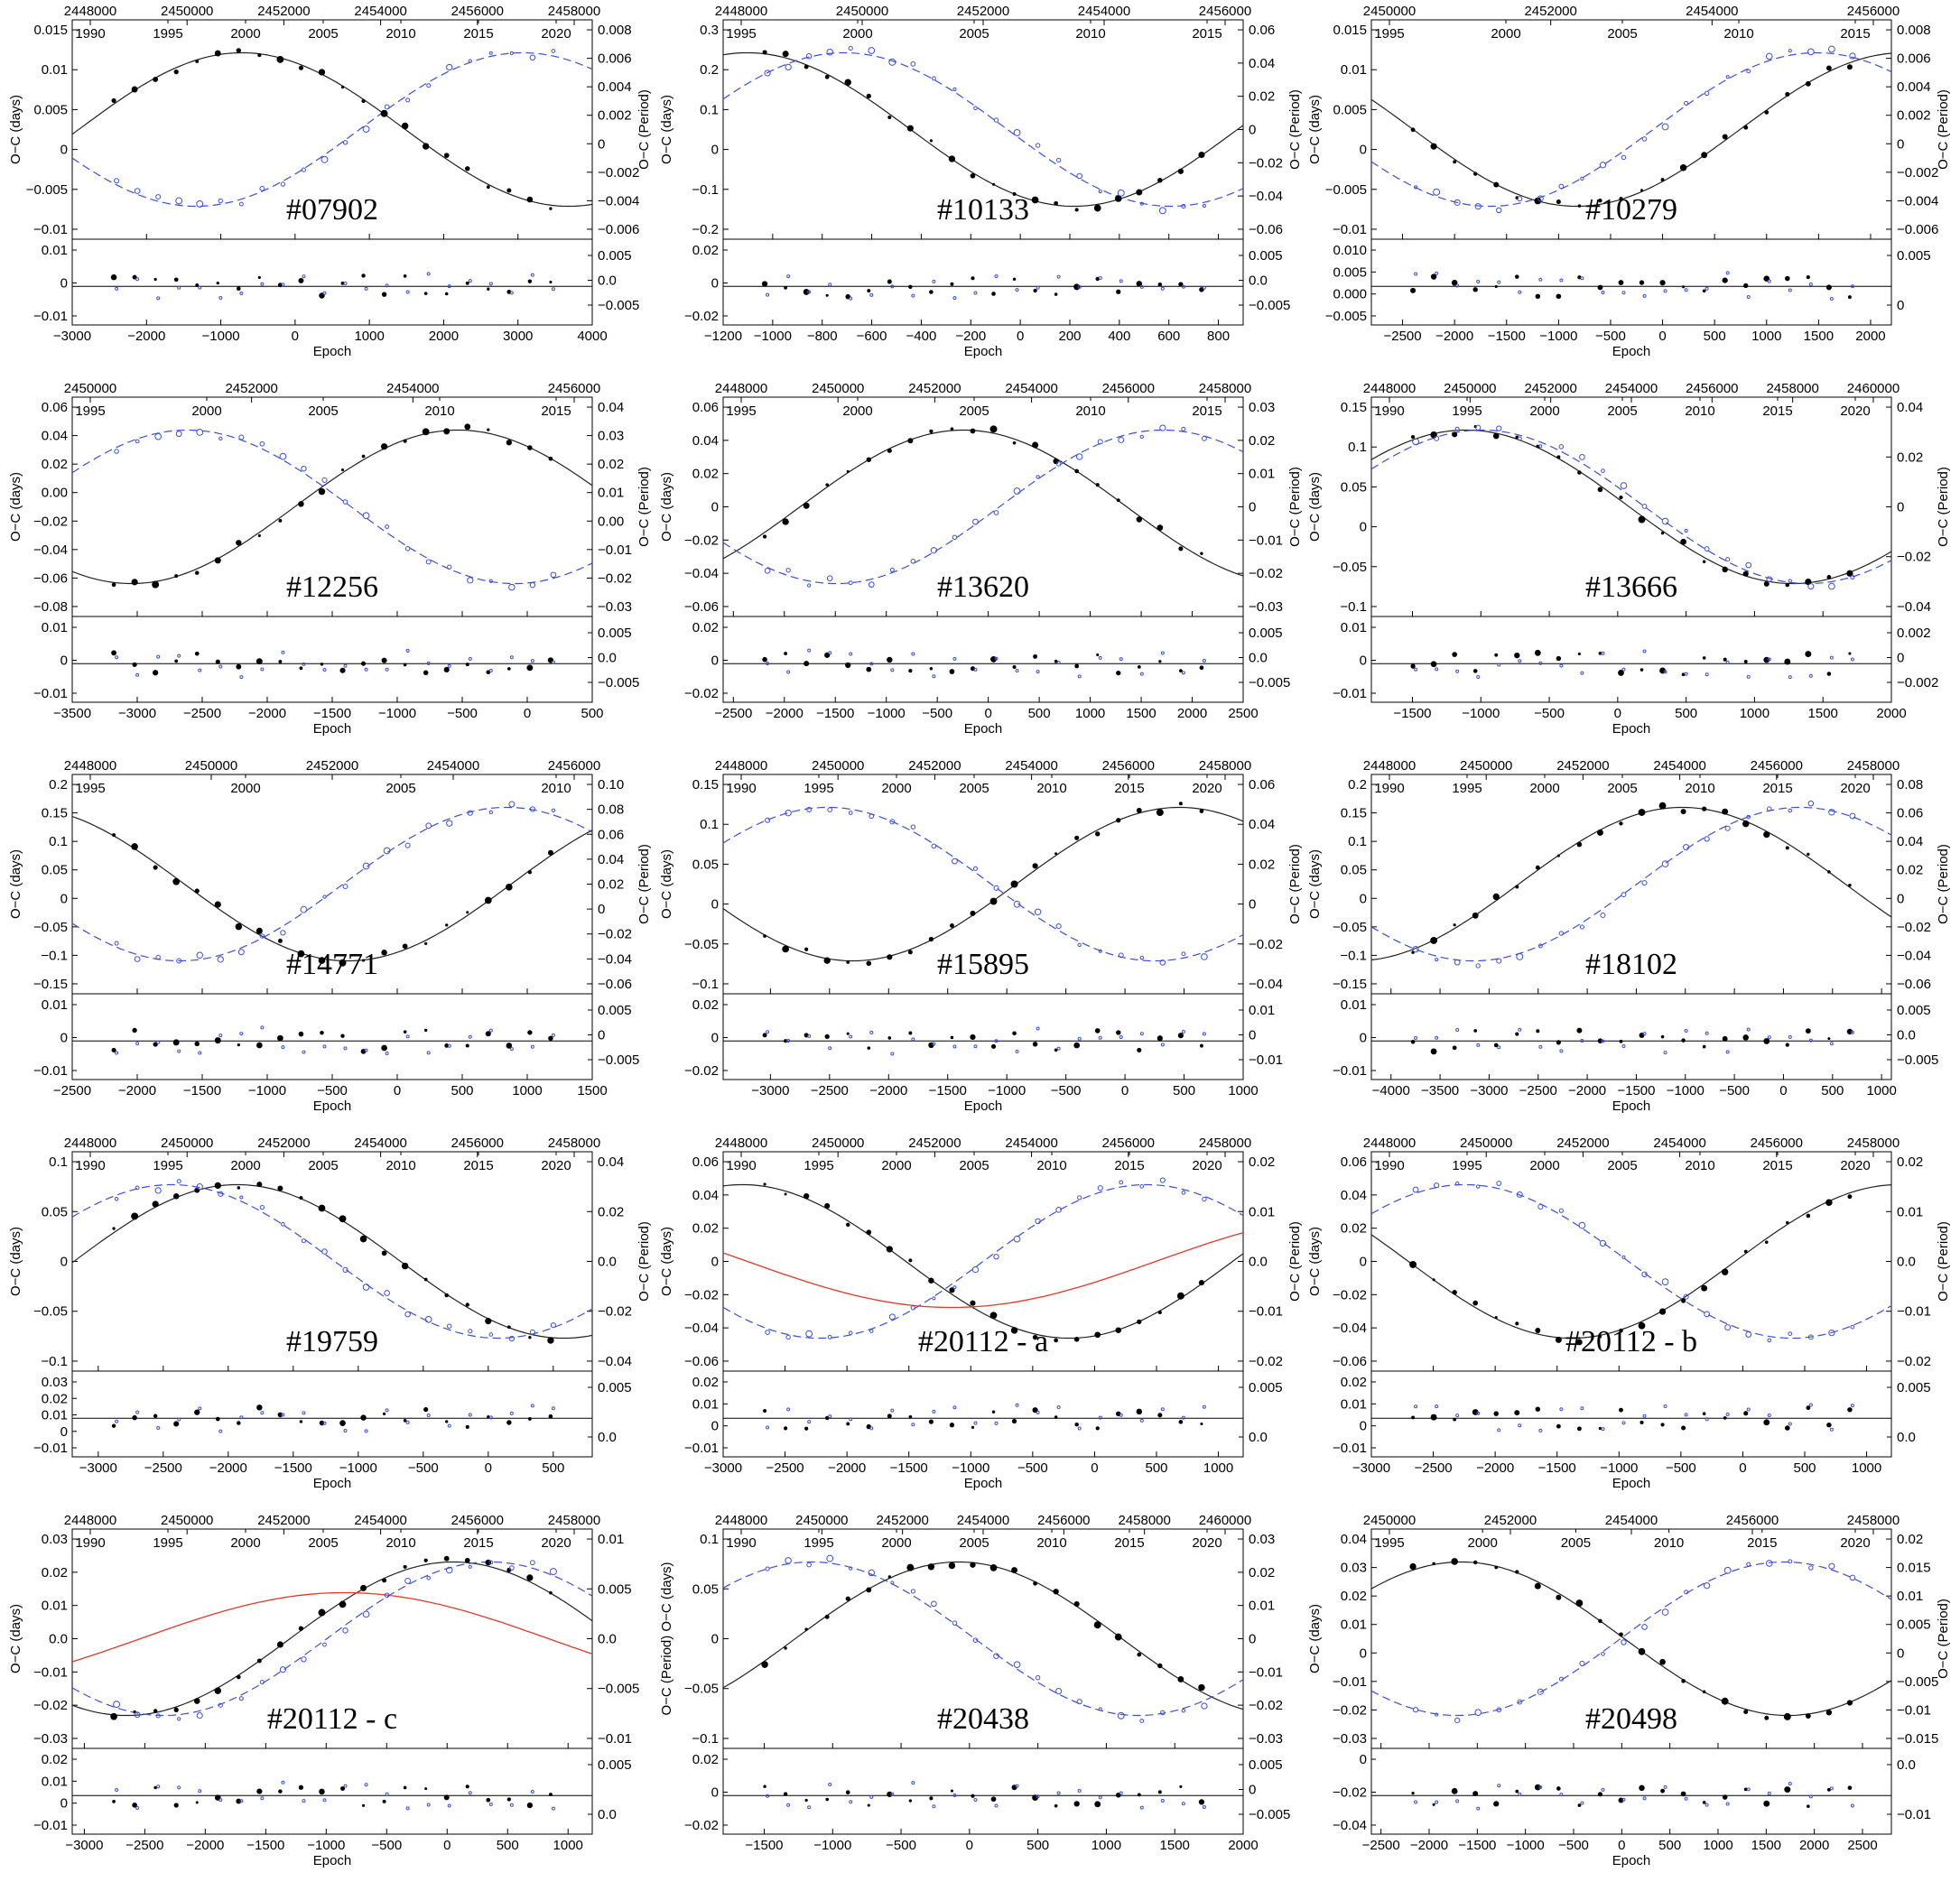 This screenshot has height=1891, width=1960. What do you see at coordinates (1128, 388) in the screenshot?
I see `jd-tick-label: 2456000` at bounding box center [1128, 388].